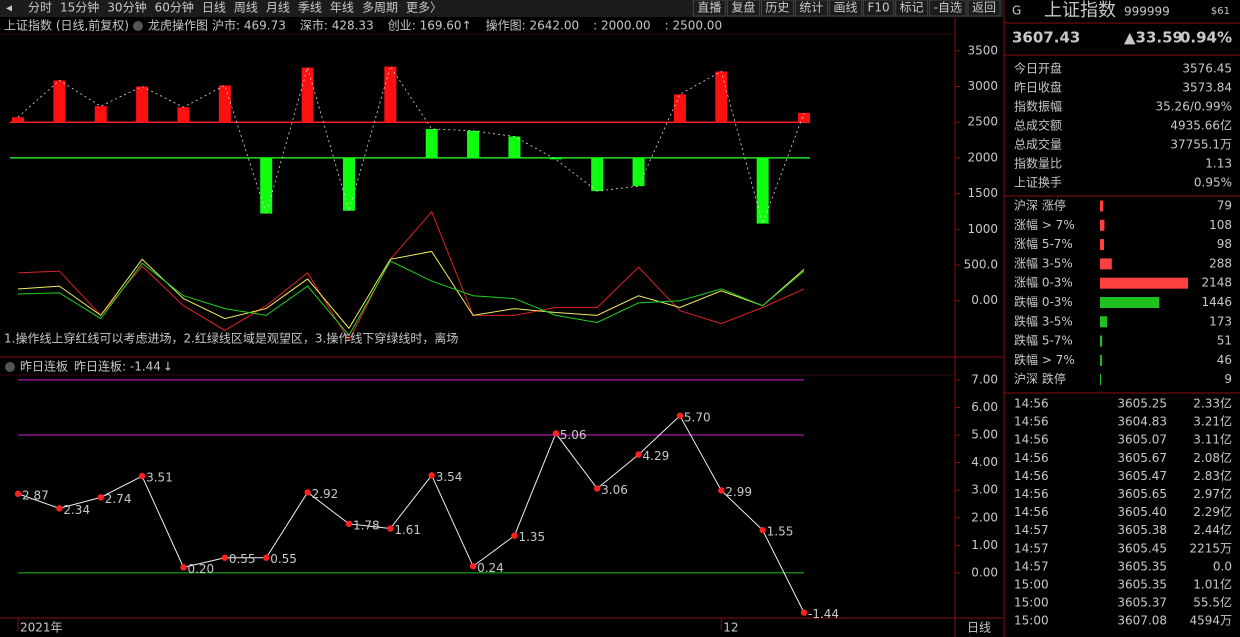 This screenshot has height=637, width=1240. Describe the element at coordinates (730, 628) in the screenshot. I see `x-tick-label: 12` at that location.